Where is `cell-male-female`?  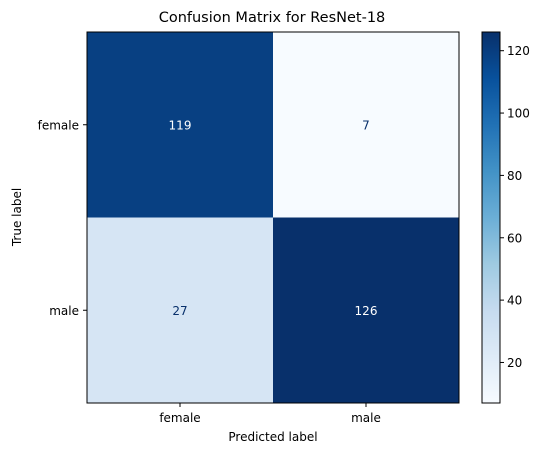 cell-male-female is located at coordinates (180, 310).